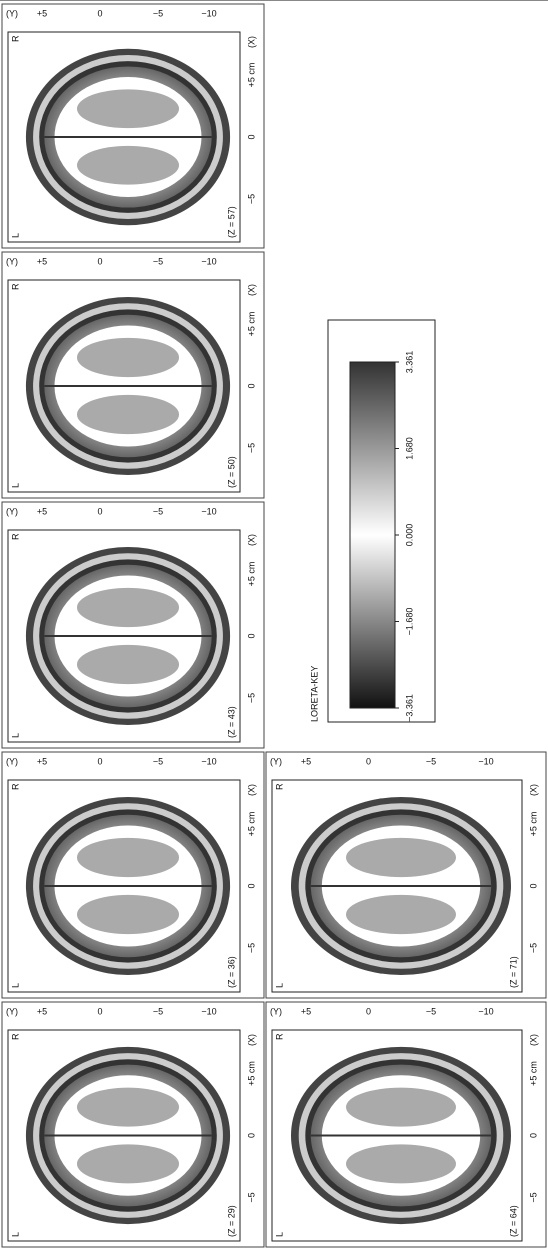  I want to click on panel: L R (Z = 36) −5 0 +5 cm (X) (Y) +5 0 −5 −10, so click(131, 874).